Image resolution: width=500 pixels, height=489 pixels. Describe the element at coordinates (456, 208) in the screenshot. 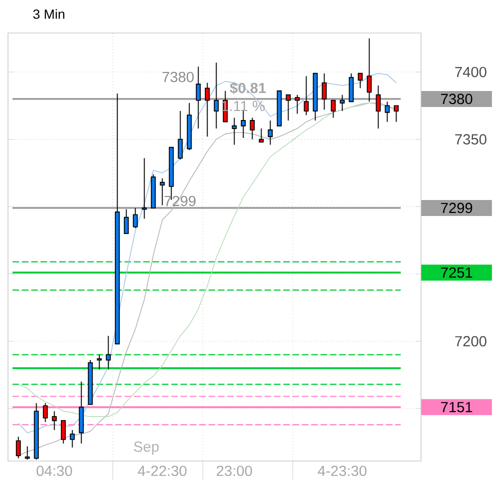

I see `ref-line-label: 7299` at that location.